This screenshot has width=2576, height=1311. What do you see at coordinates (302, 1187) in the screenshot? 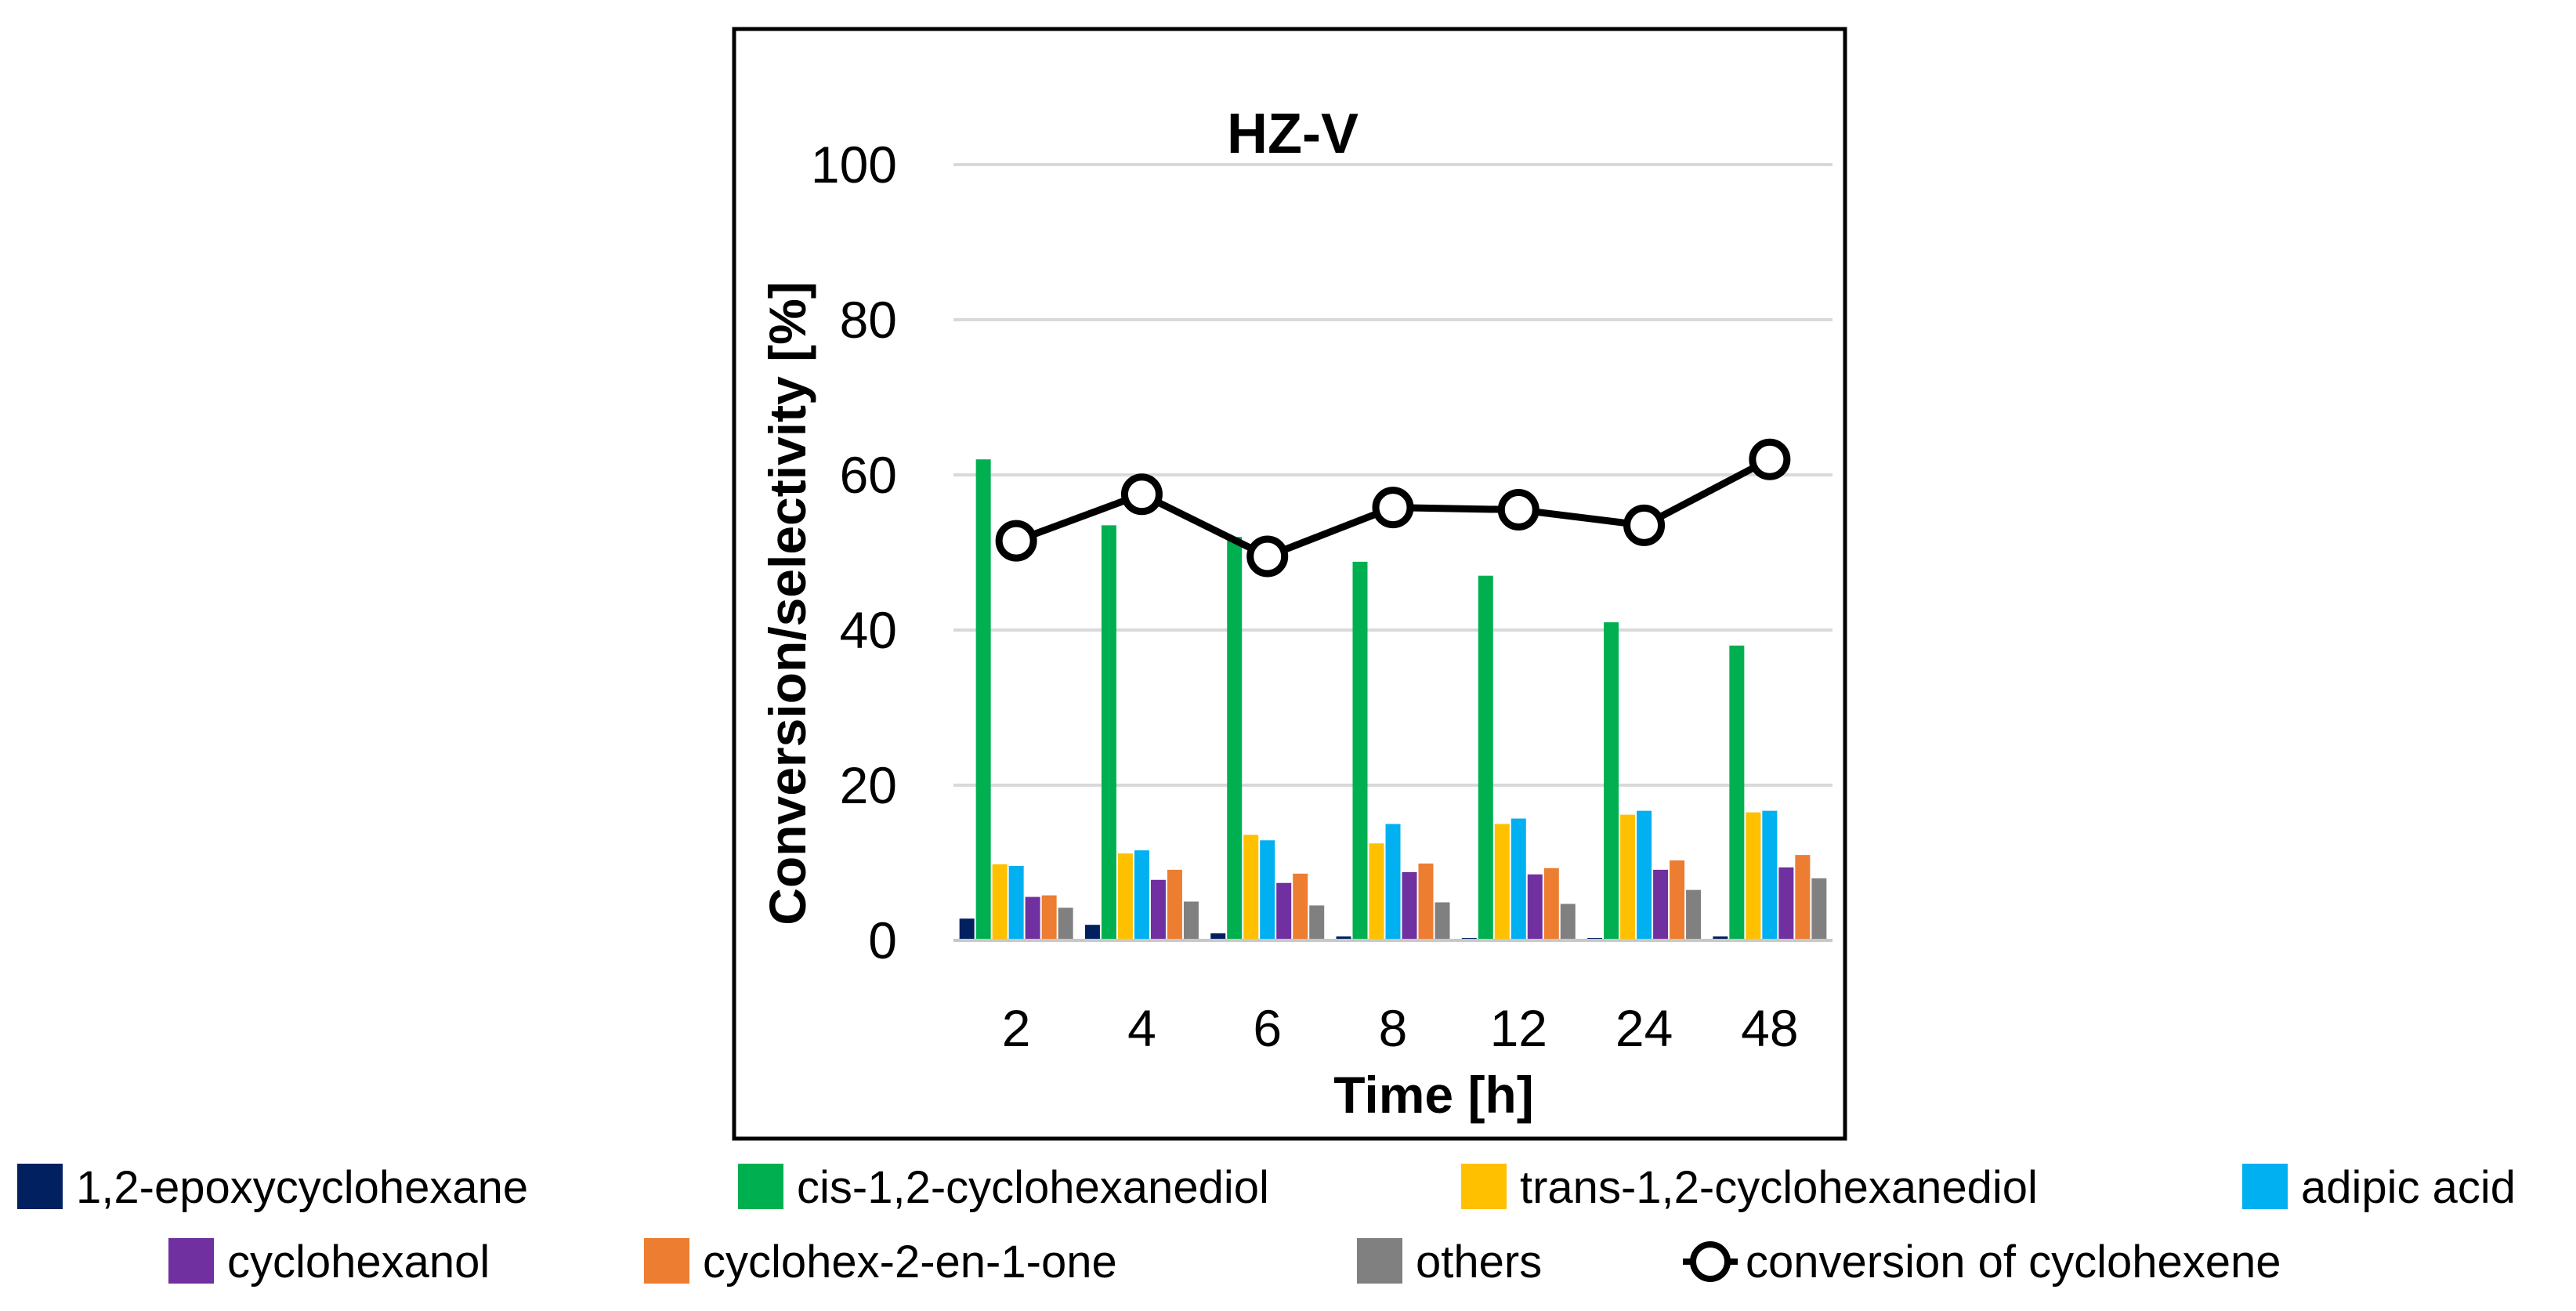
I see `legend-label: 1,2-epoxycyclohexane` at bounding box center [302, 1187].